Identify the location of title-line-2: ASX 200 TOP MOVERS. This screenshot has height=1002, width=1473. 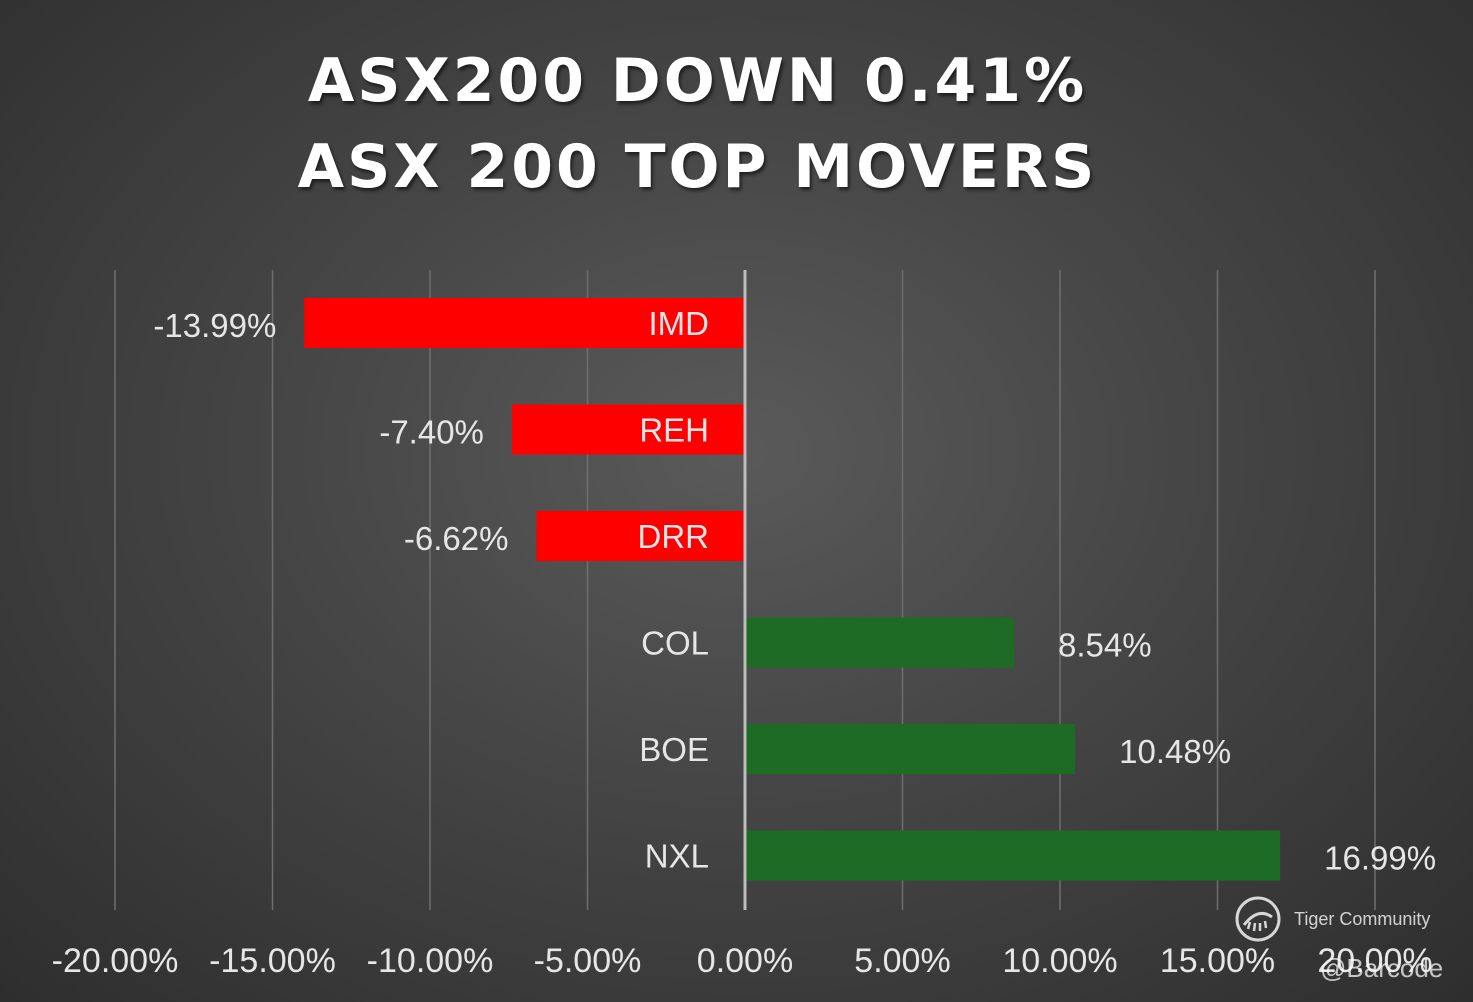
(697, 167).